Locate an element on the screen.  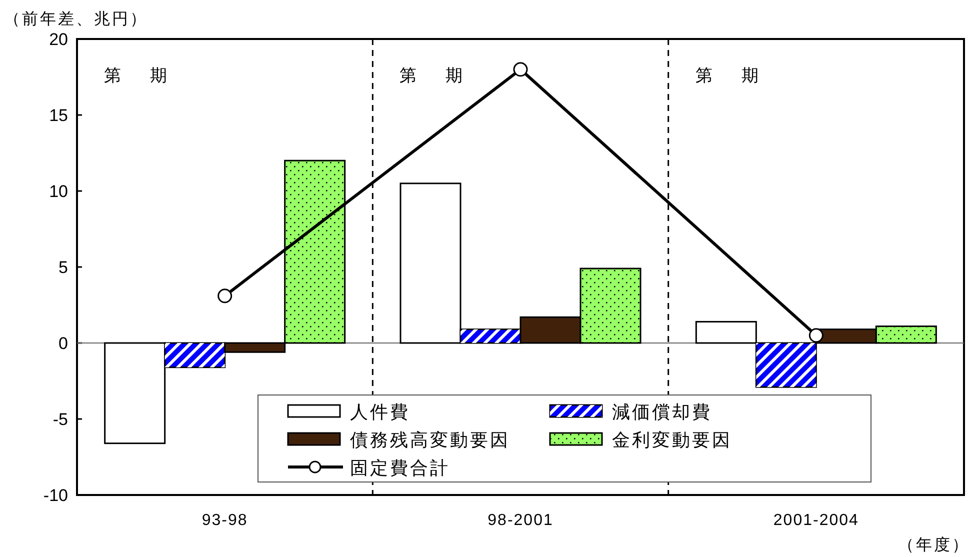
x-tick-label: 93-98 is located at coordinates (225, 520).